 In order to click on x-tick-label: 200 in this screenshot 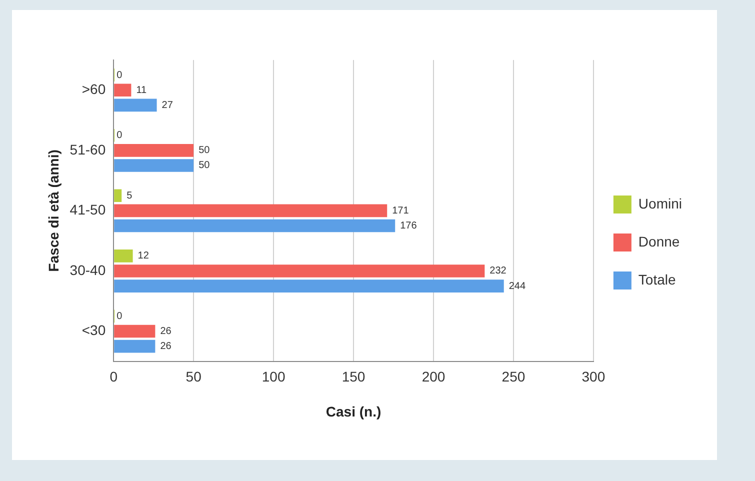, I will do `click(434, 376)`.